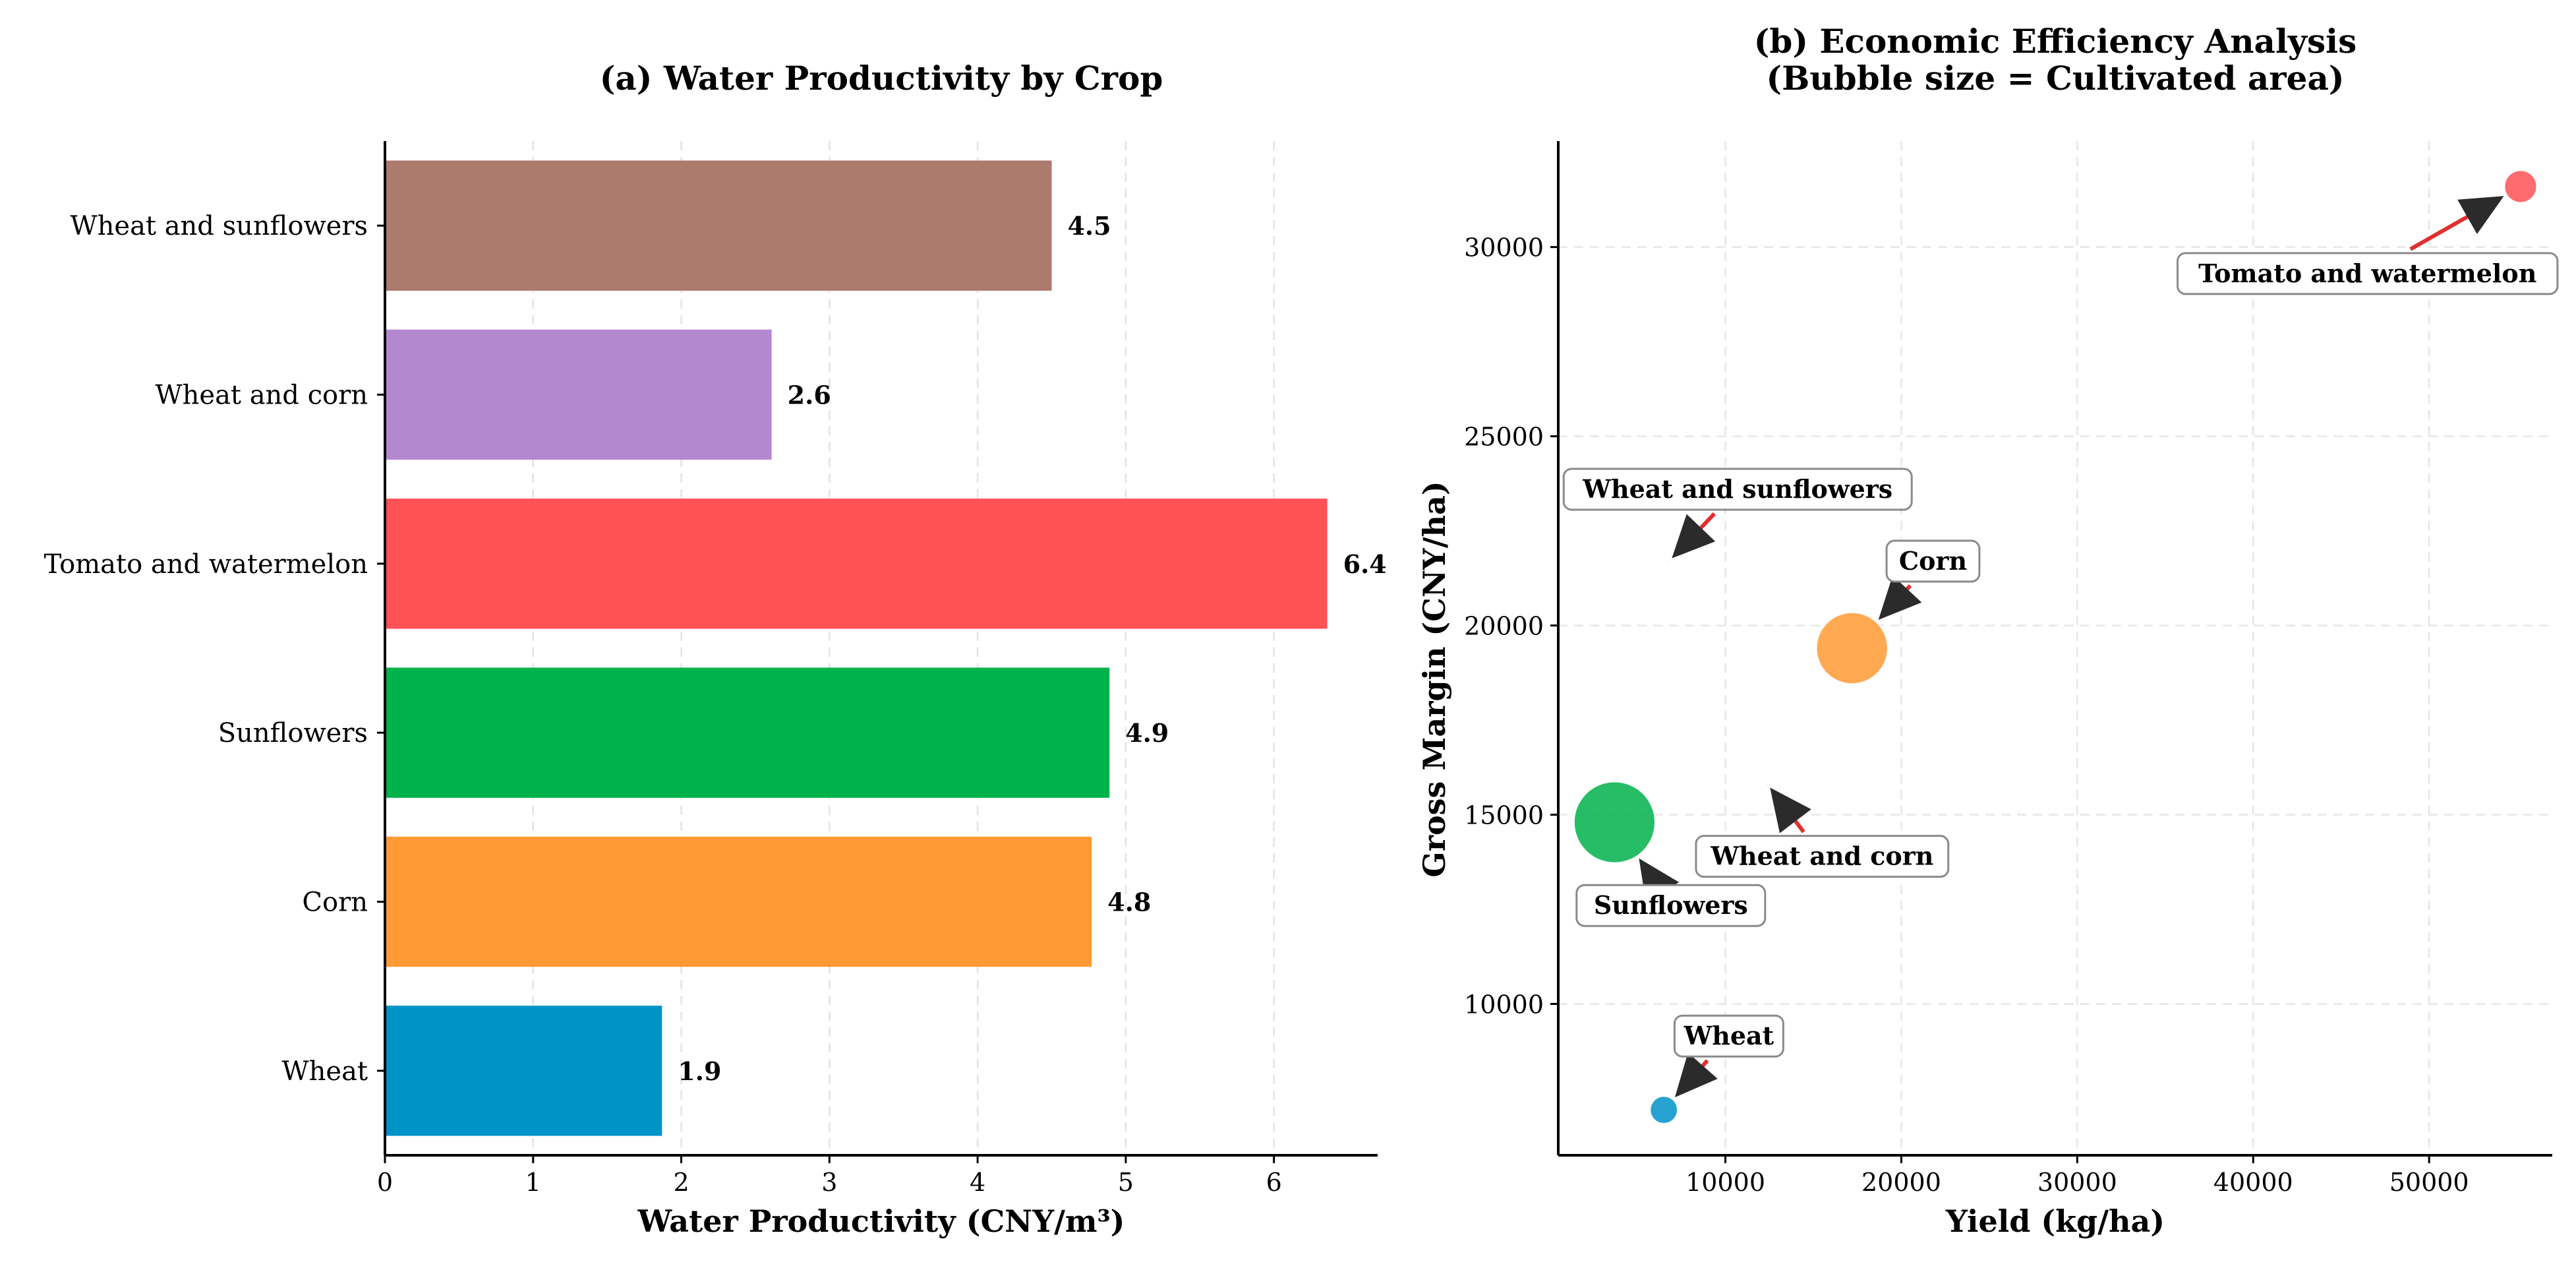  What do you see at coordinates (1696, 1075) in the screenshot?
I see `annotation-arrow-head-wheat` at bounding box center [1696, 1075].